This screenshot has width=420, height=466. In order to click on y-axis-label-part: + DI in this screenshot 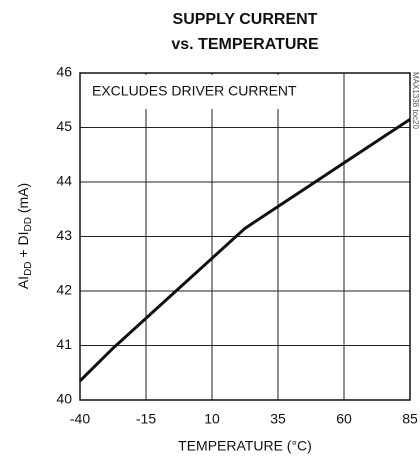, I will do `click(23, 247)`.